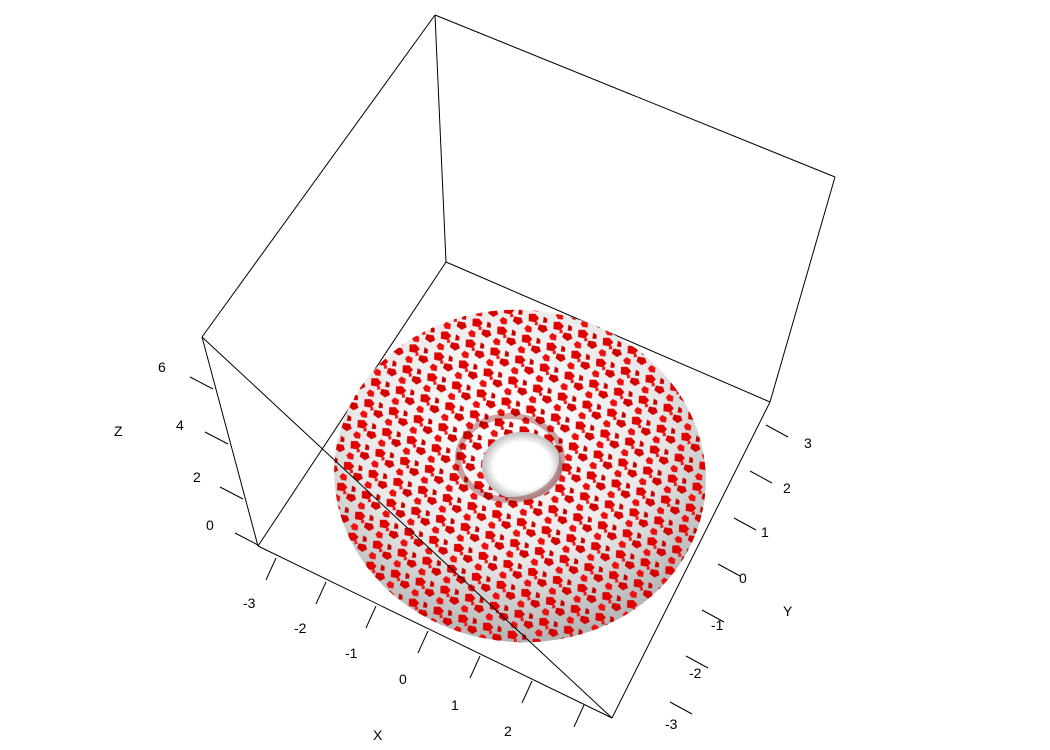  Describe the element at coordinates (717, 625) in the screenshot. I see `y-tick-label: -1` at that location.